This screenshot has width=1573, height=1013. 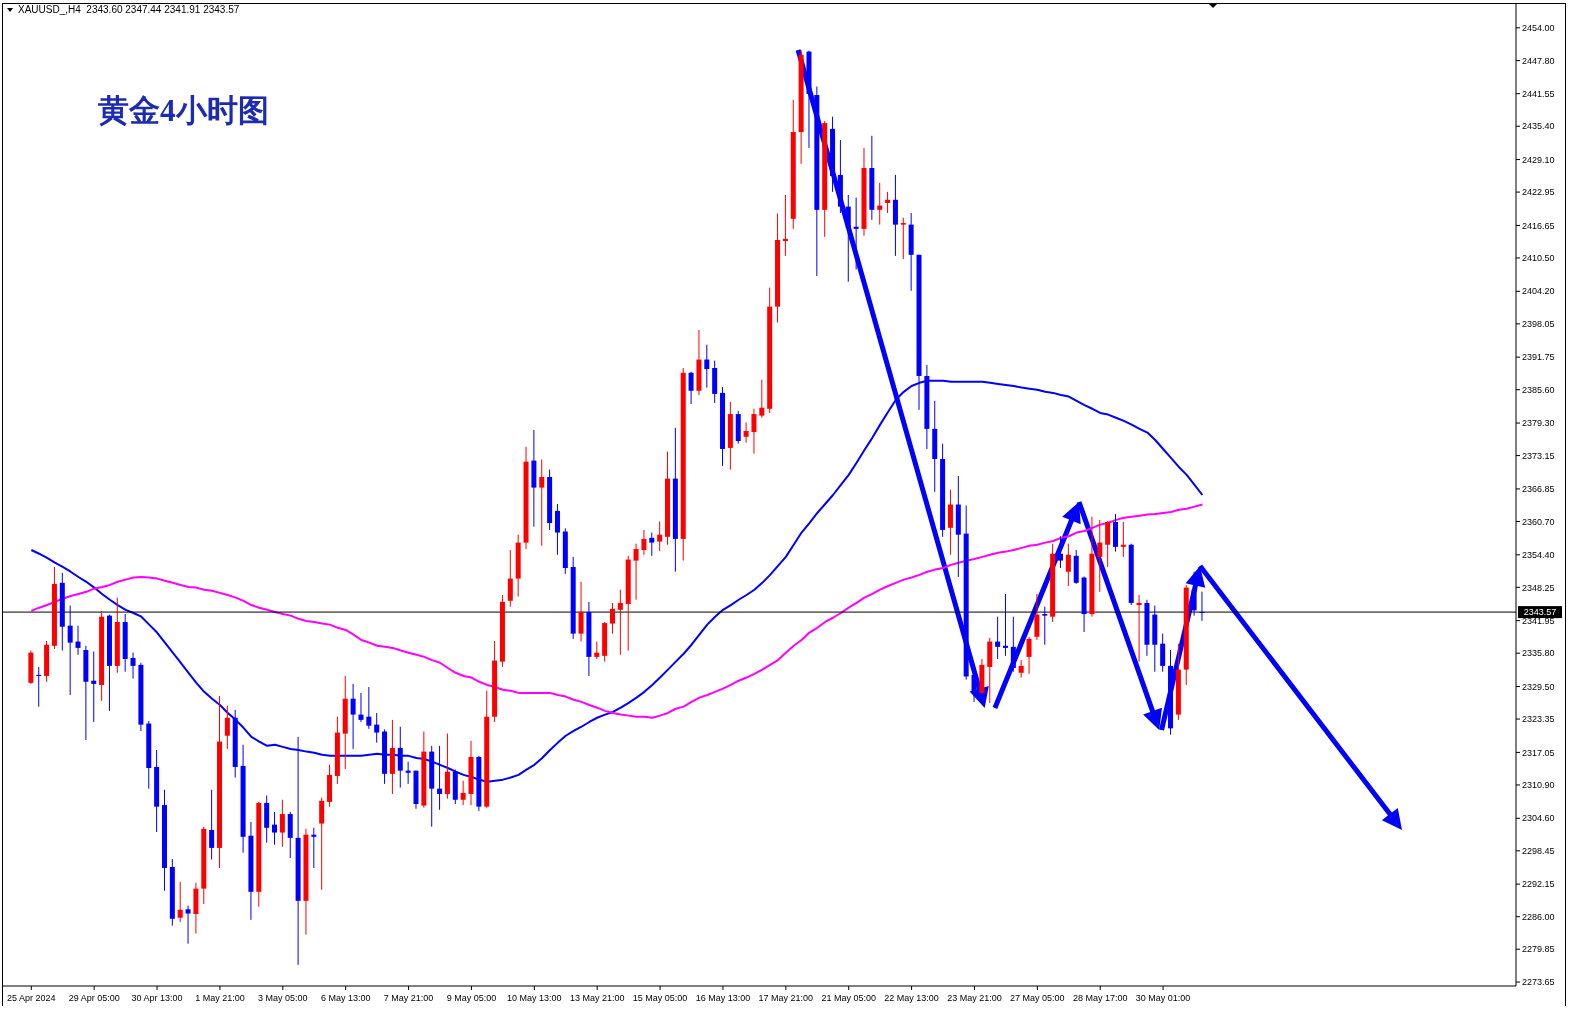 I want to click on x-tick-label: 28 May 17:00, so click(x=1100, y=998).